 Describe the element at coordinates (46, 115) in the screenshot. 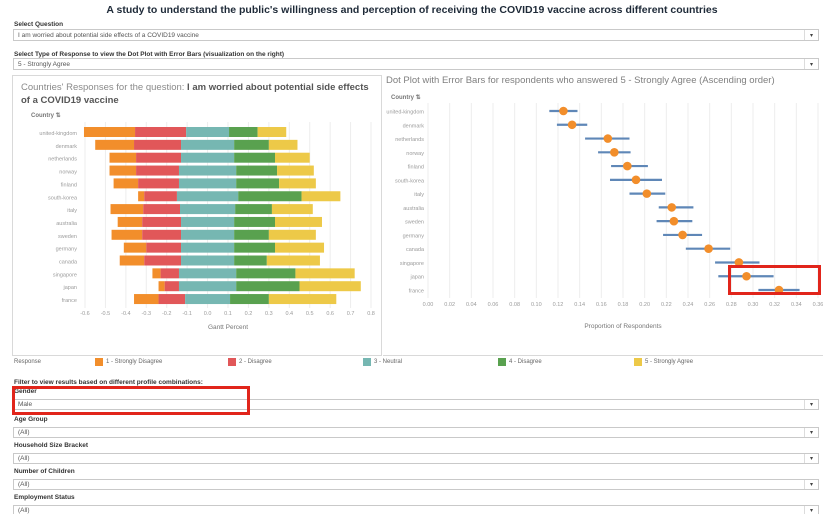

I see `country-sort-header-left: Country ⇅` at that location.